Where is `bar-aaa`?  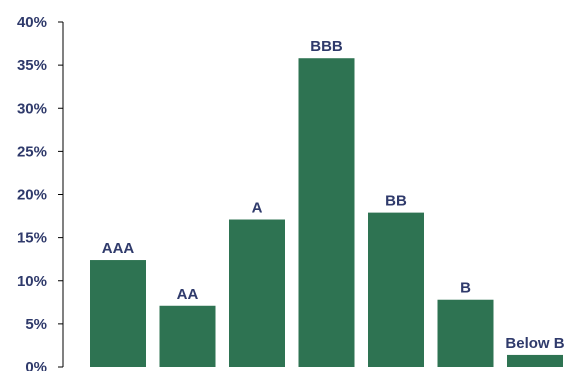 bar-aaa is located at coordinates (118, 313).